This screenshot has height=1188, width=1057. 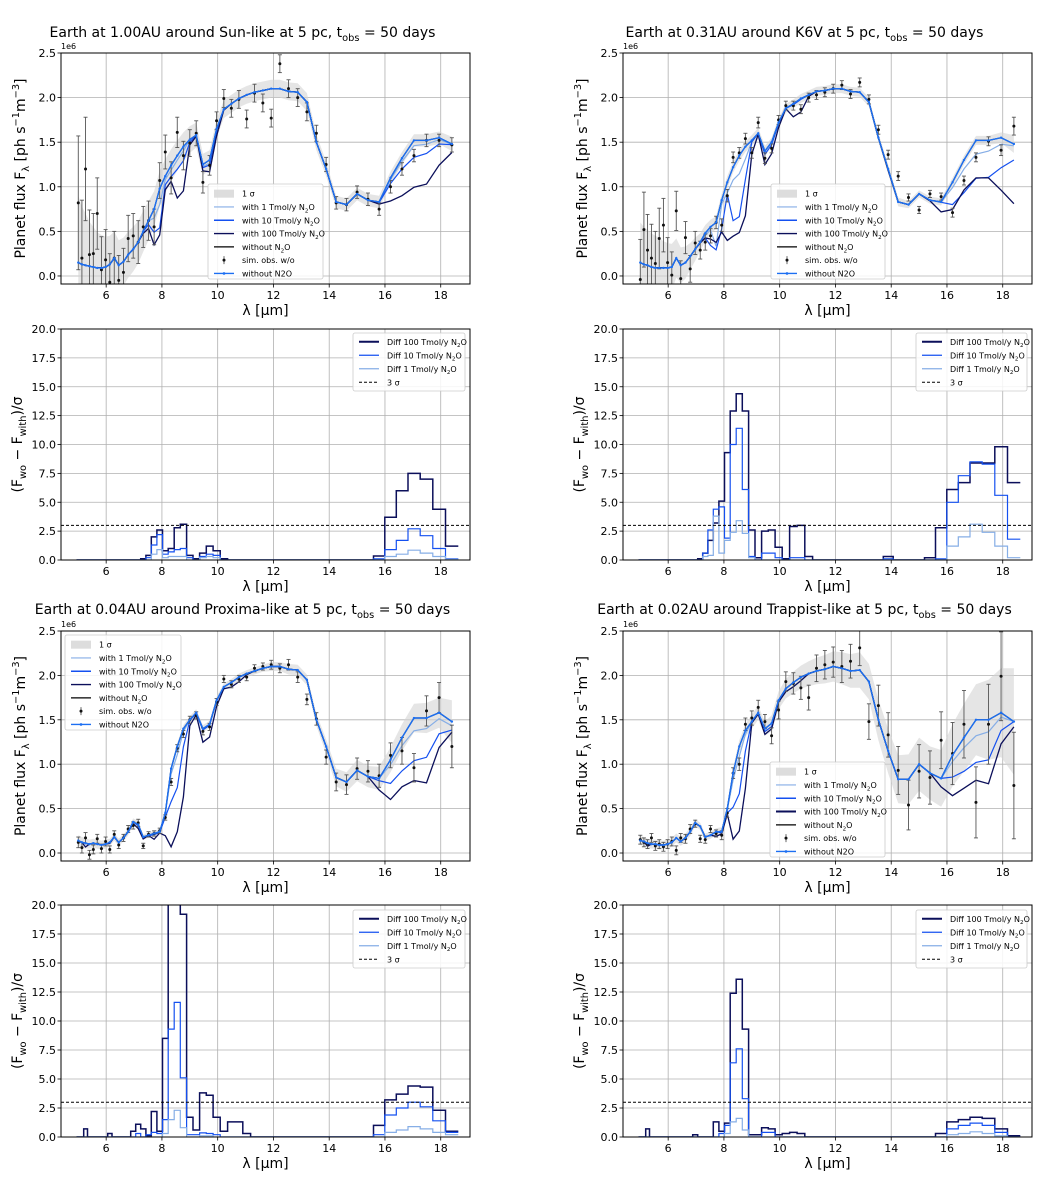 I want to click on legend-band-swatch, so click(x=81, y=644).